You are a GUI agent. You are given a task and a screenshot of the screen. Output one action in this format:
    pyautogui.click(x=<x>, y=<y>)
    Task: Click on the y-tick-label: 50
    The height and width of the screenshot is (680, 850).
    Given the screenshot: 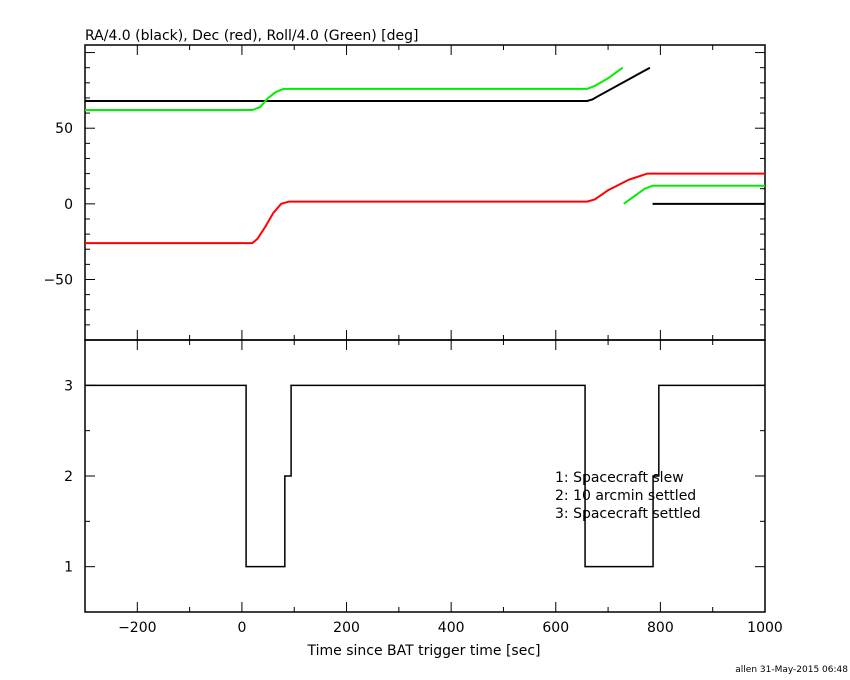 What is the action you would take?
    pyautogui.click(x=64, y=129)
    